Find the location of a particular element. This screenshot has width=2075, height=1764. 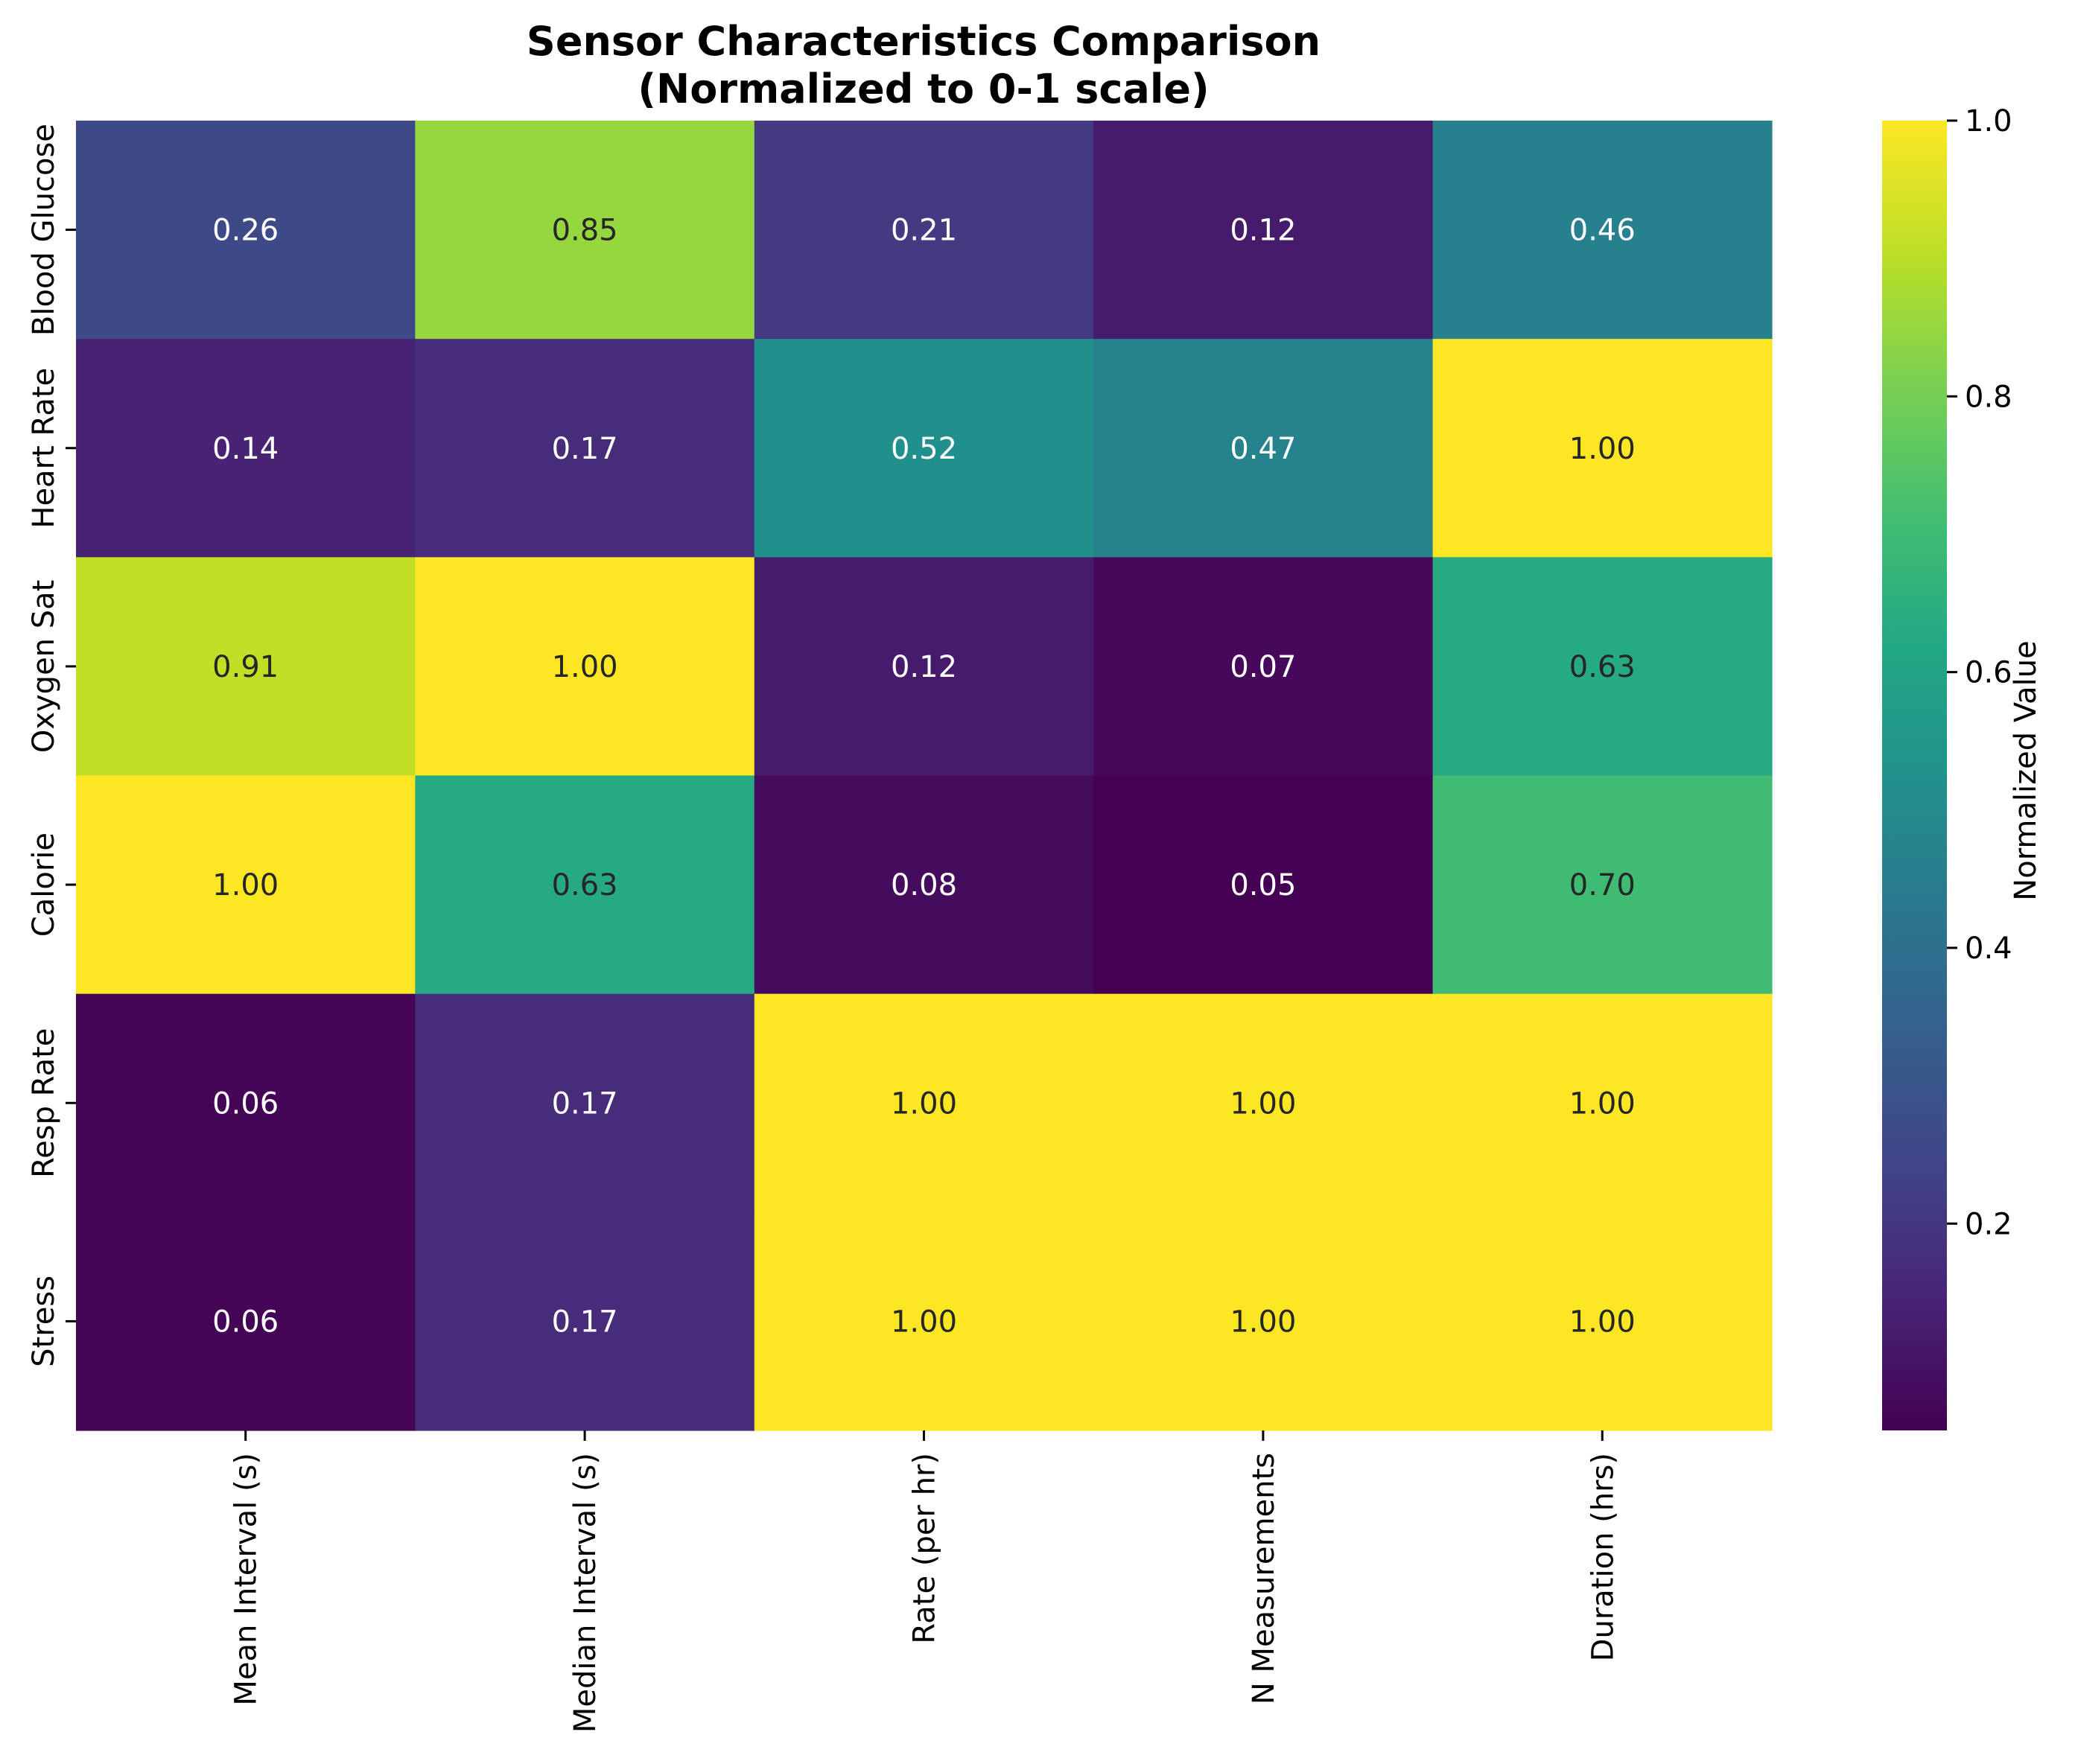

y-tick-label: Stress is located at coordinates (44, 1321).